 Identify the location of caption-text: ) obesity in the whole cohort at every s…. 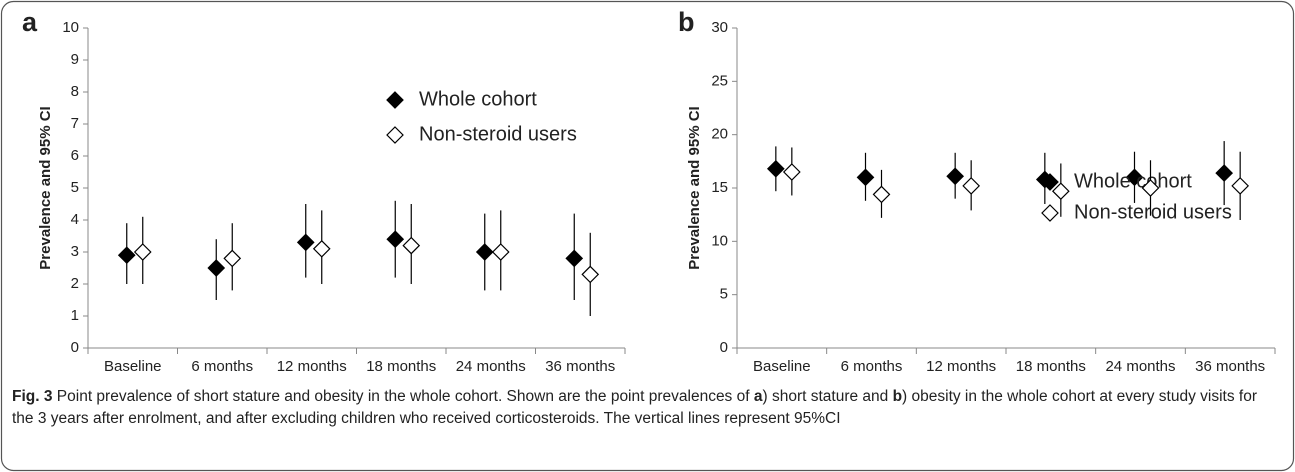
(634, 407).